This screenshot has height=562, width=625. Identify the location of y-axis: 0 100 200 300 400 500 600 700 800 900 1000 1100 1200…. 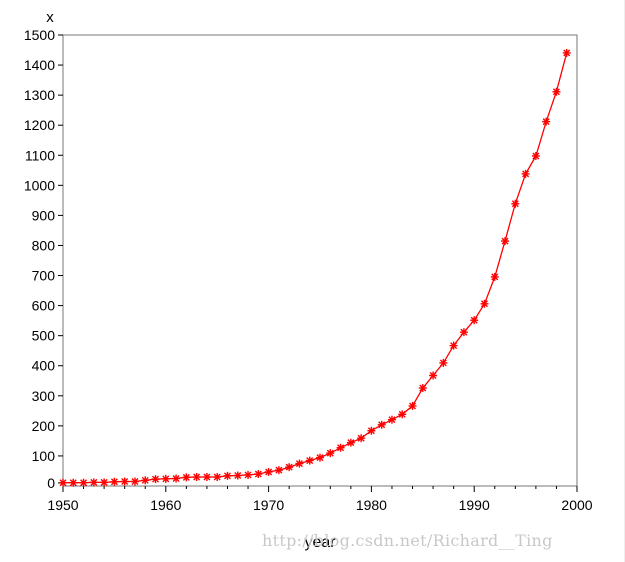
(43, 259).